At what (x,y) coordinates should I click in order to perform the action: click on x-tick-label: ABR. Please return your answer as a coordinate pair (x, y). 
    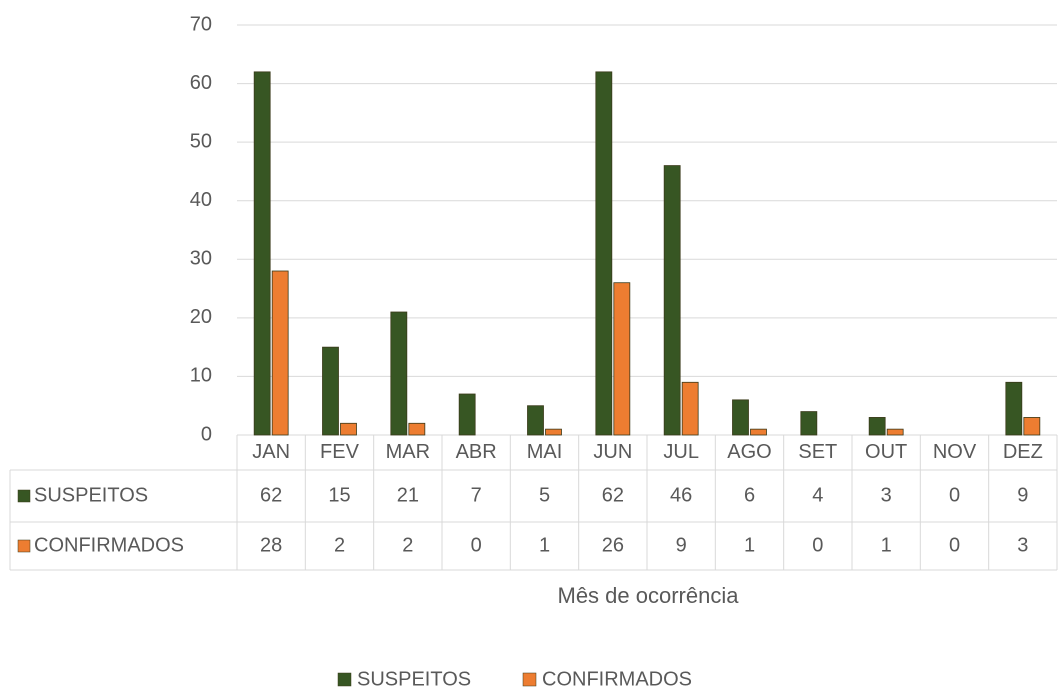
    Looking at the image, I should click on (476, 452).